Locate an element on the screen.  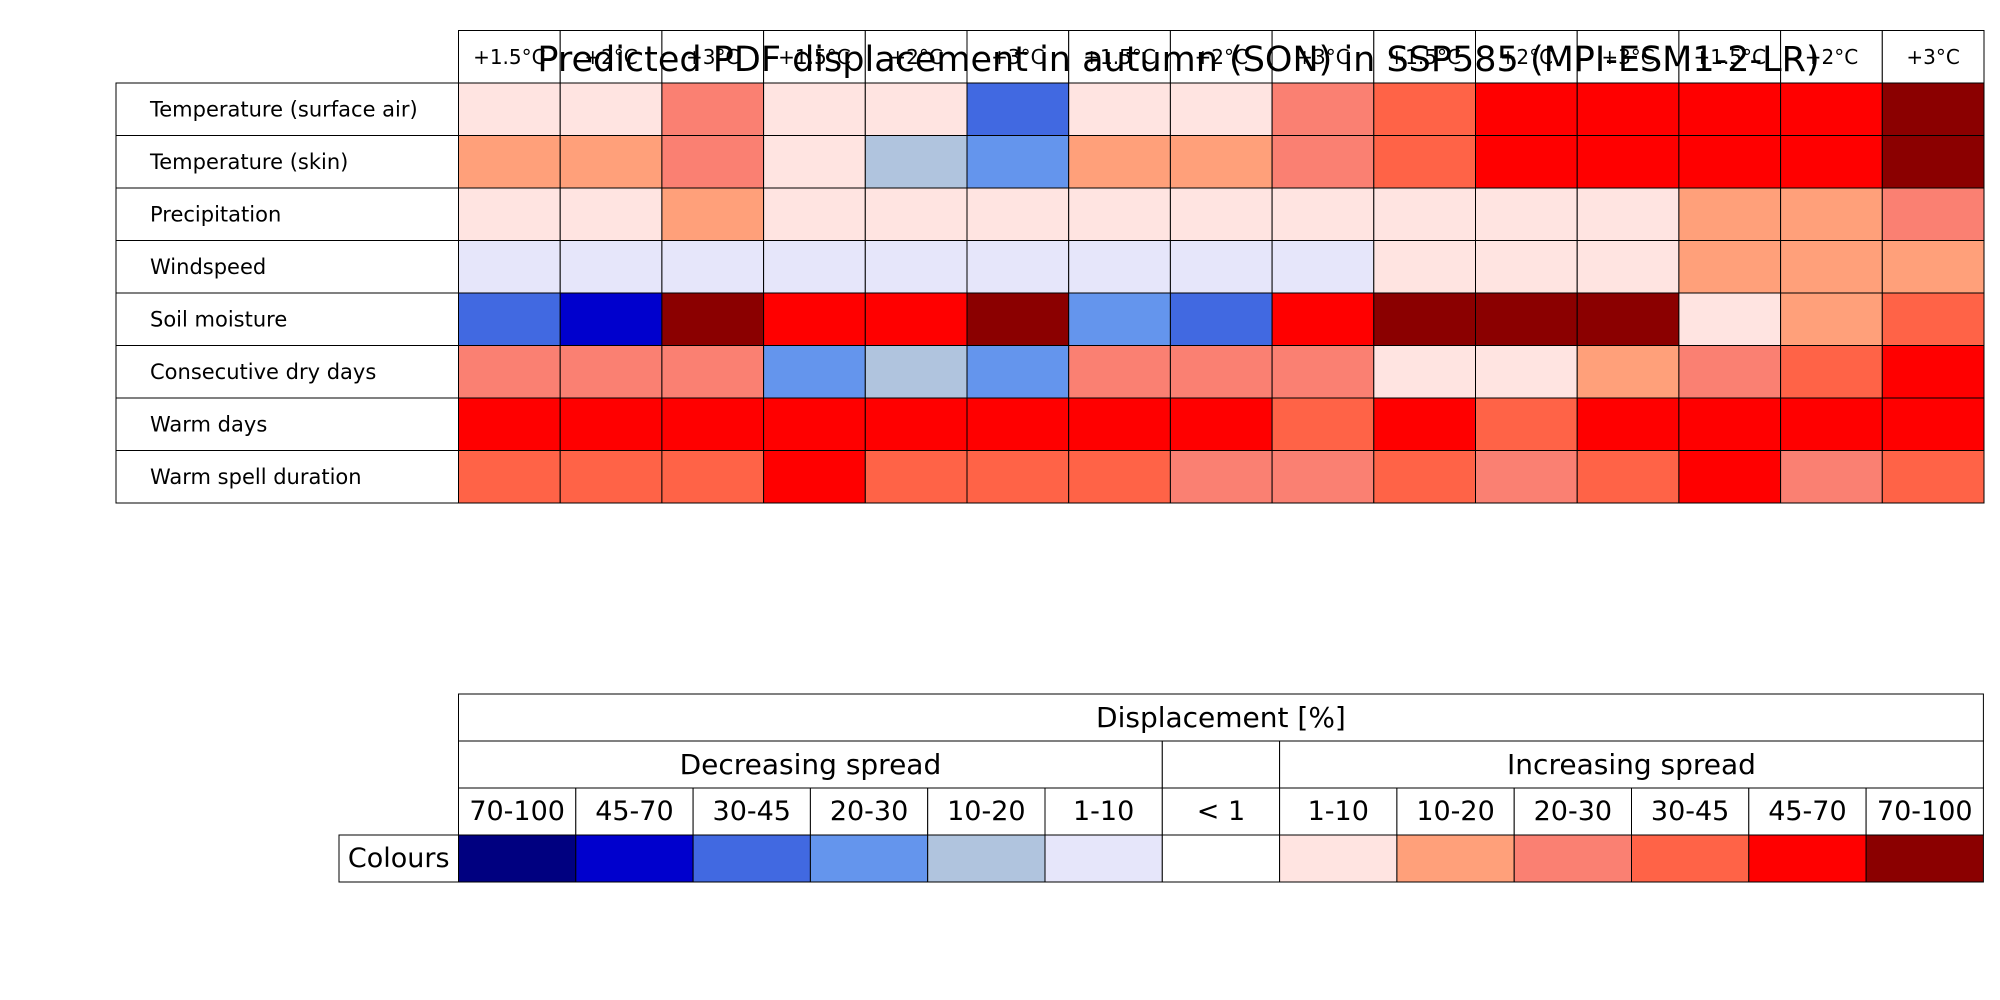
legend-increasing-cell is located at coordinates (1631, 764).